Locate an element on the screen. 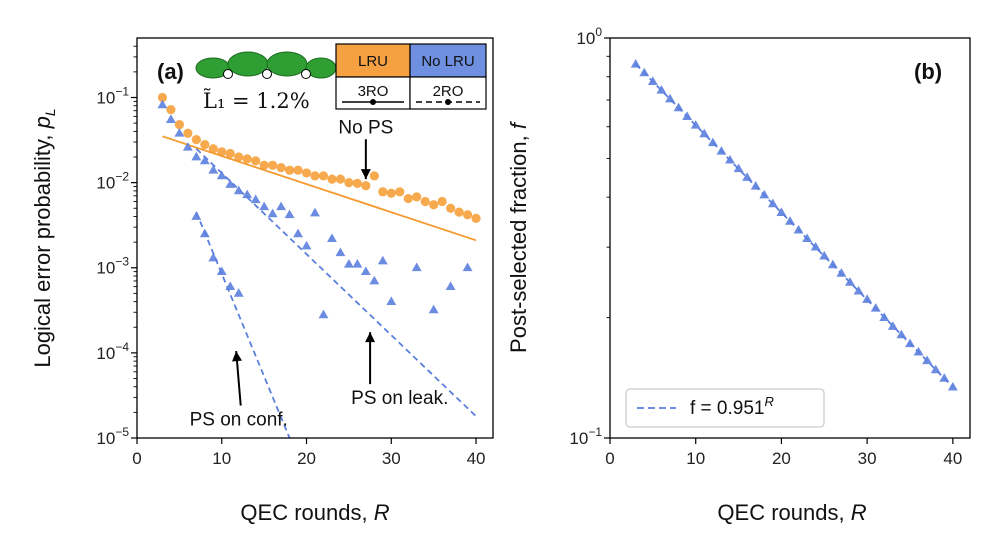  panel-a-x-tick-label: 10 is located at coordinates (221, 458).